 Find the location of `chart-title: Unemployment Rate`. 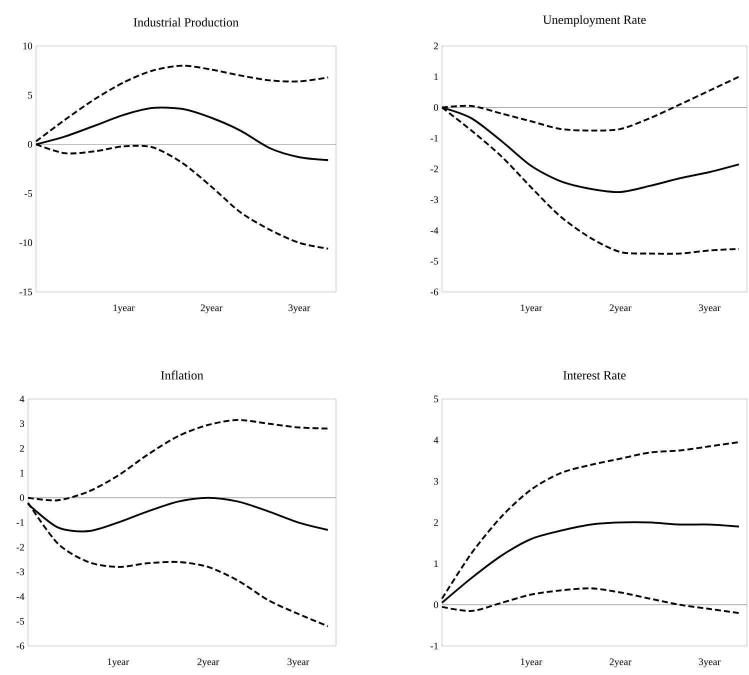

chart-title: Unemployment Rate is located at coordinates (594, 21).